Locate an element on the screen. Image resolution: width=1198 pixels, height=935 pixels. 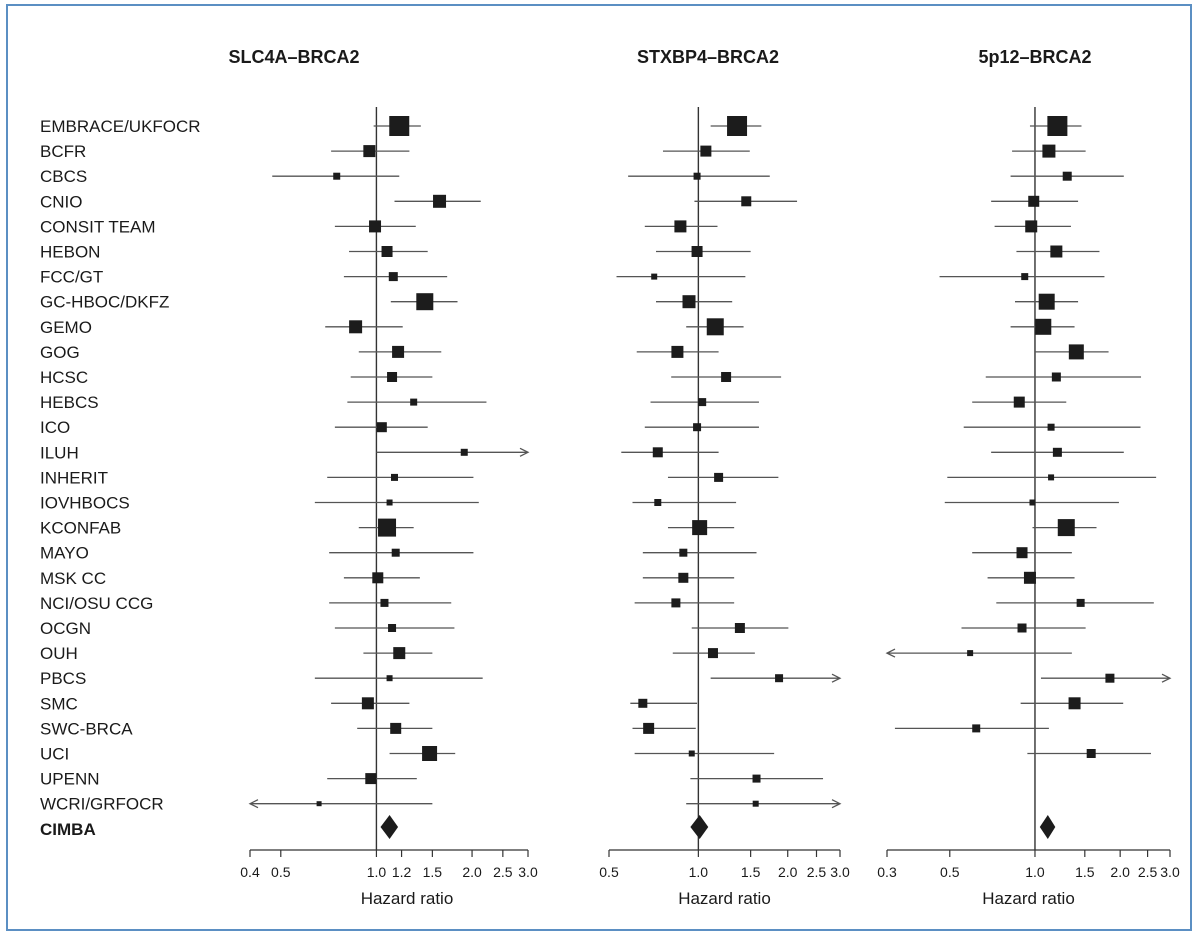
study-row-label: WCRI/GRFOCR is located at coordinates (102, 804).